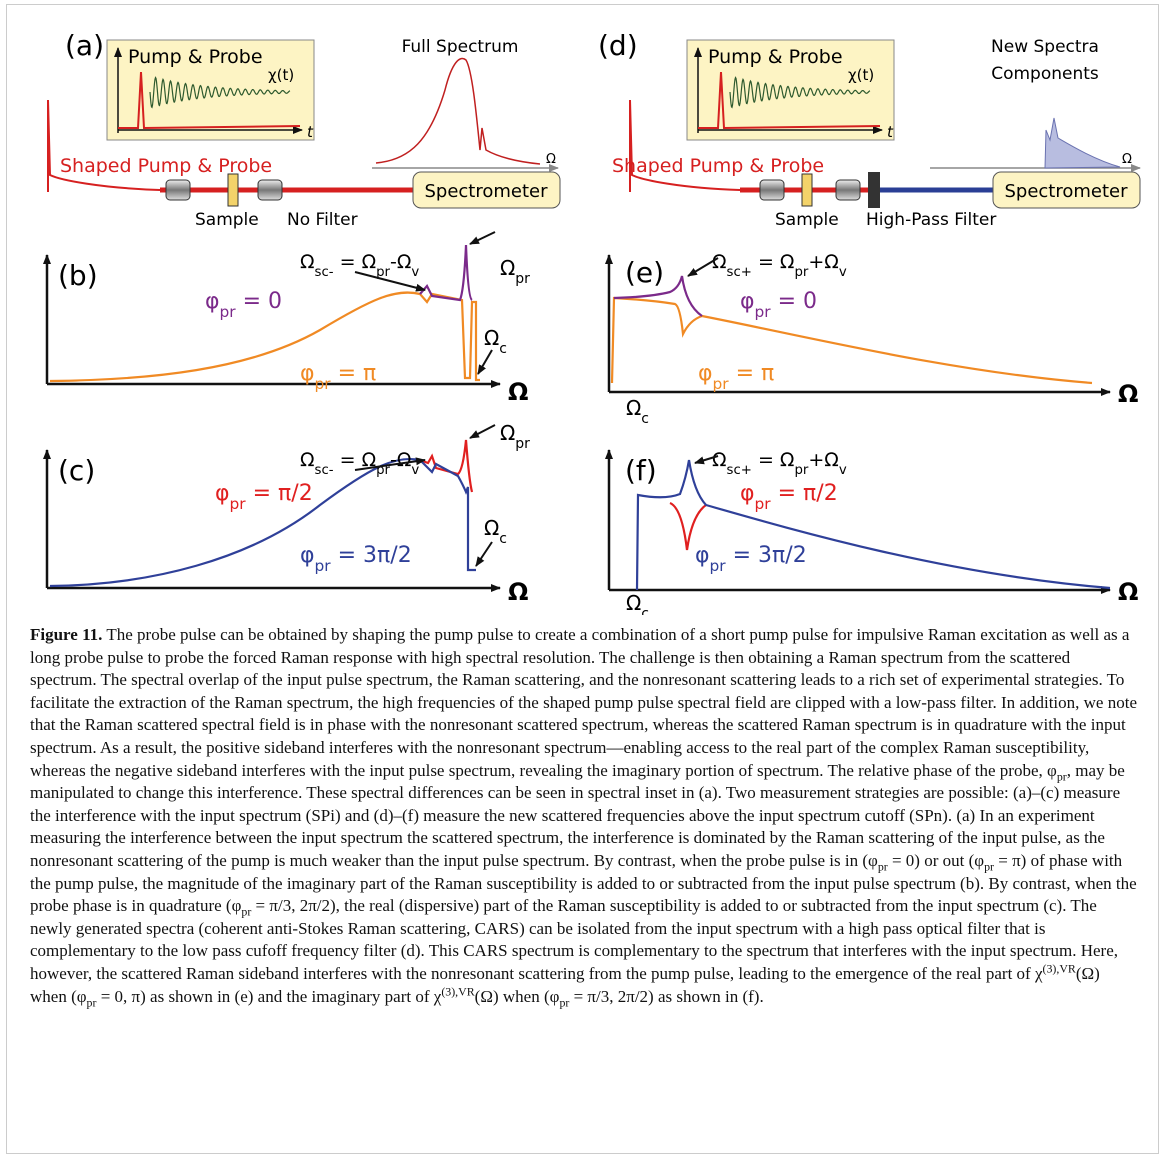 The width and height of the screenshot is (1167, 1162). I want to click on caption-label: Figure 11., so click(66, 634).